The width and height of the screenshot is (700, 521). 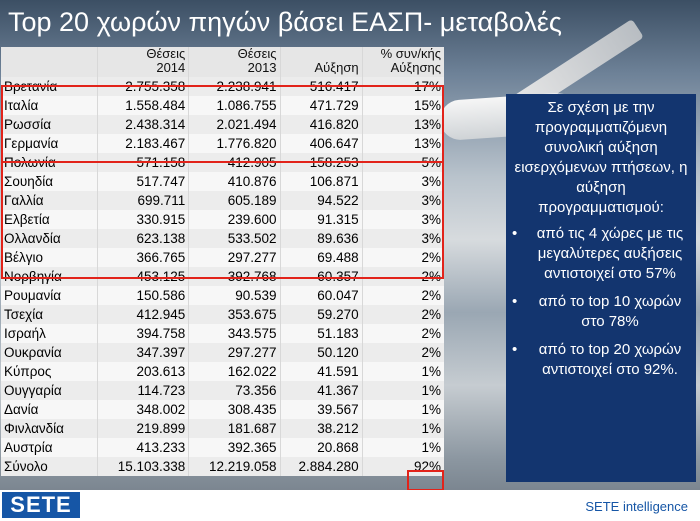 I want to click on header-pct: % συν/κής Αύξησης, so click(x=403, y=62).